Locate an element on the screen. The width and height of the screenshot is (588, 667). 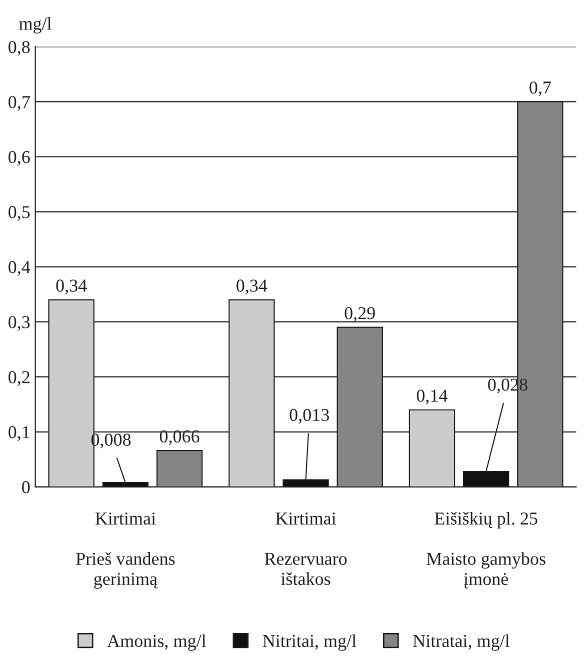
y-tick-label: 0,1 is located at coordinates (19, 433).